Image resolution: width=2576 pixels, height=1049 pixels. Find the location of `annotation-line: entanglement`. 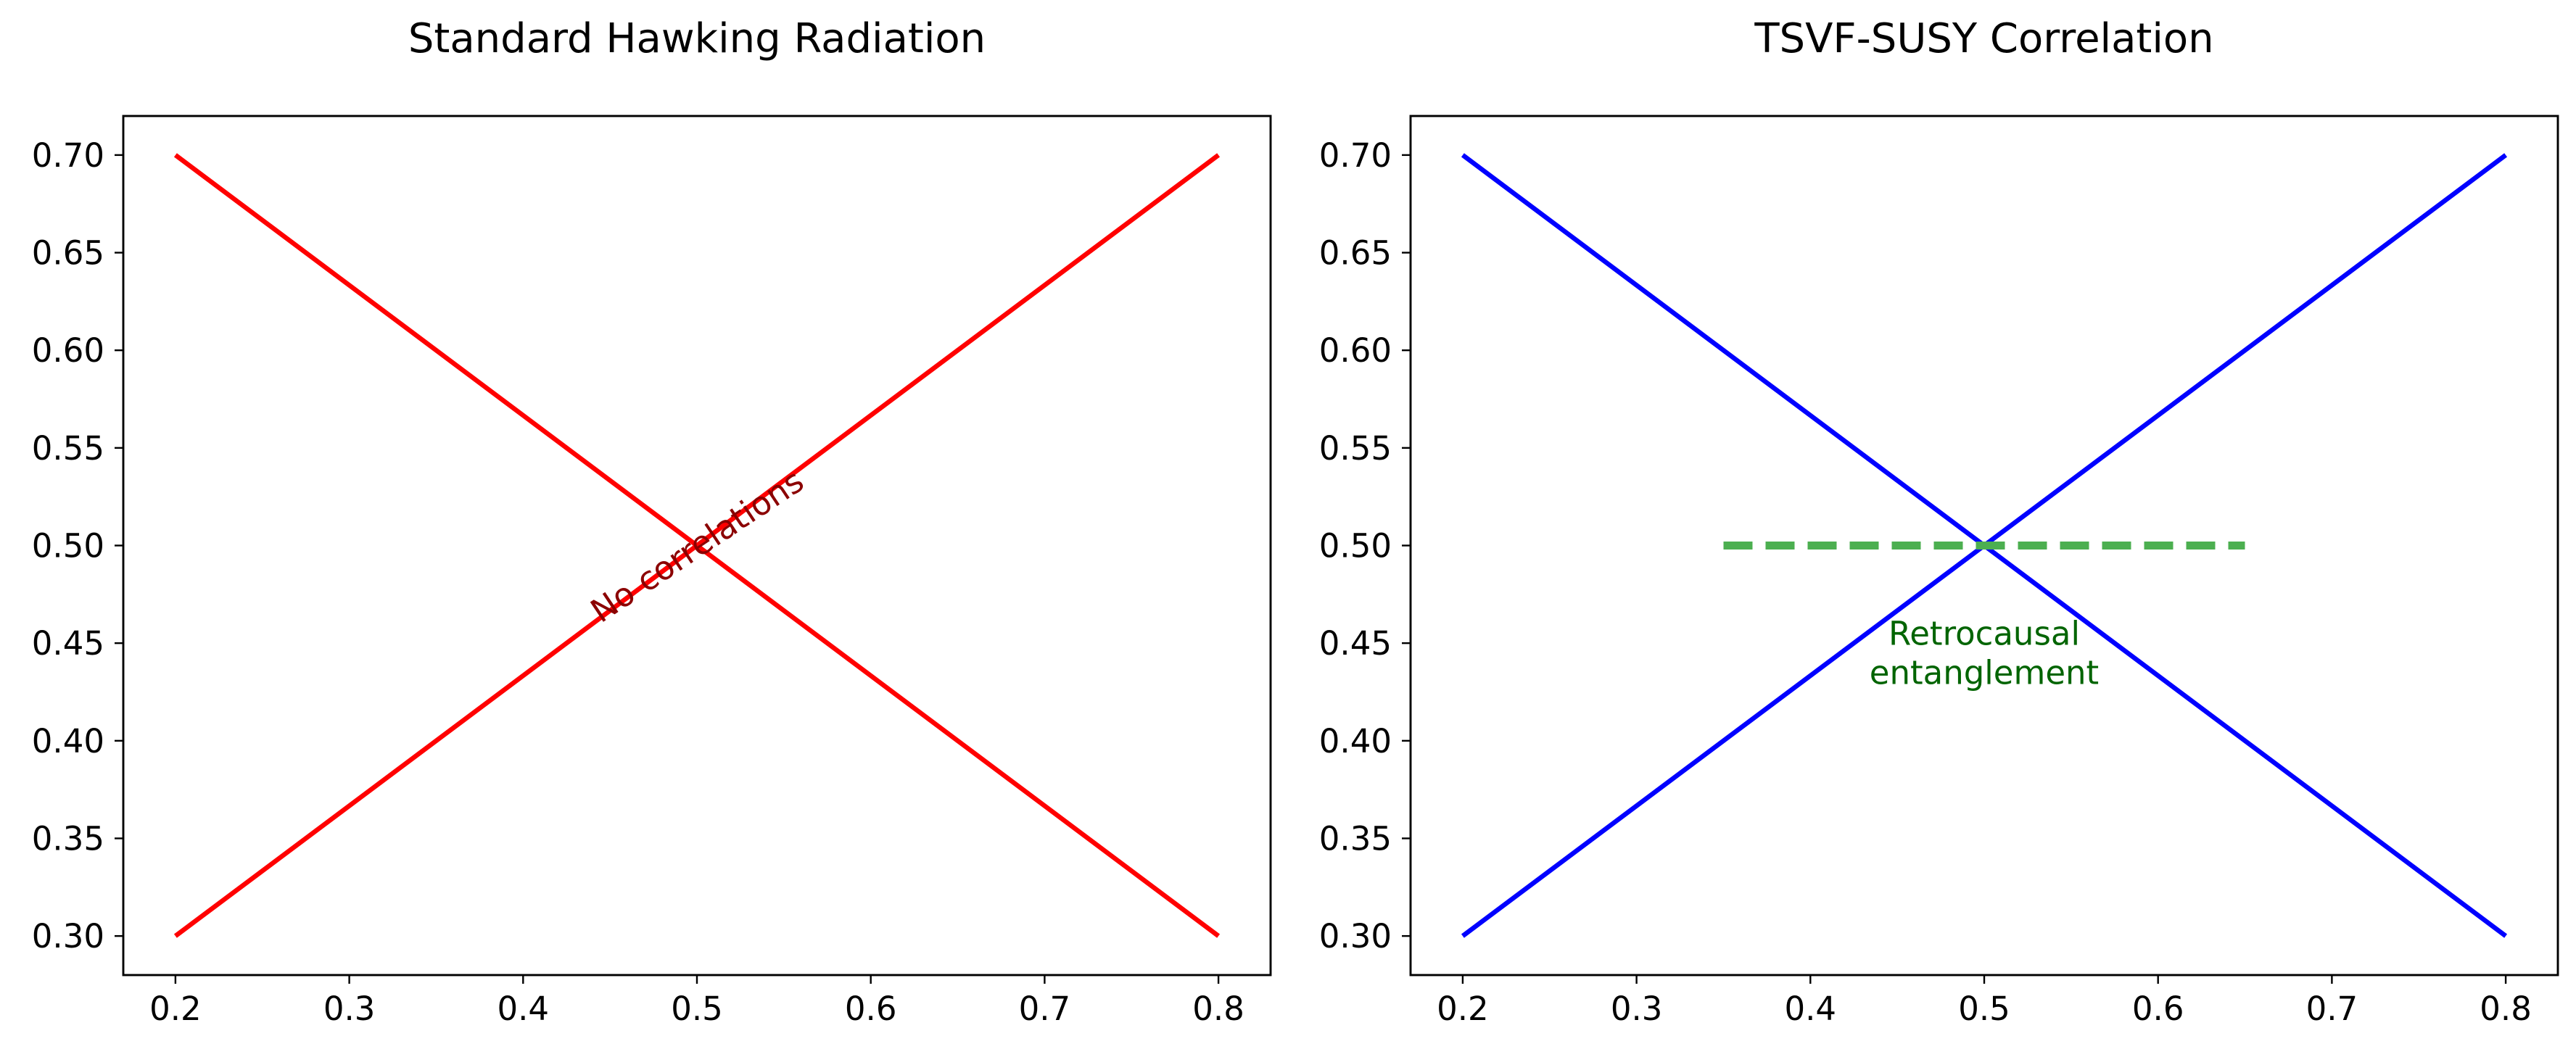

annotation-line: entanglement is located at coordinates (1984, 673).